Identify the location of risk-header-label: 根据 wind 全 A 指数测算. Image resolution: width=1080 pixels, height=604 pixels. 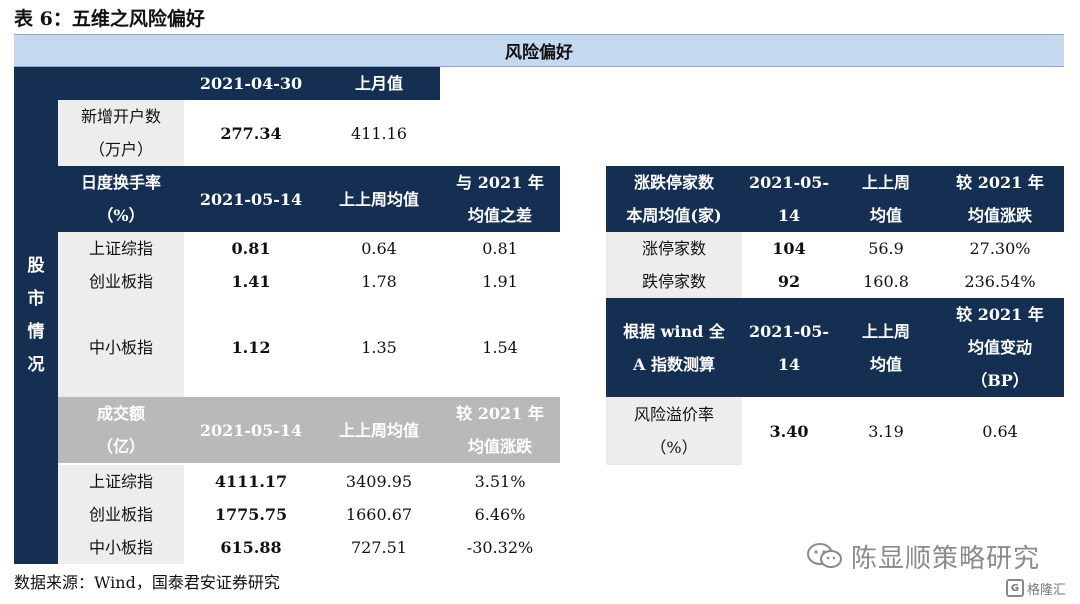
(674, 347).